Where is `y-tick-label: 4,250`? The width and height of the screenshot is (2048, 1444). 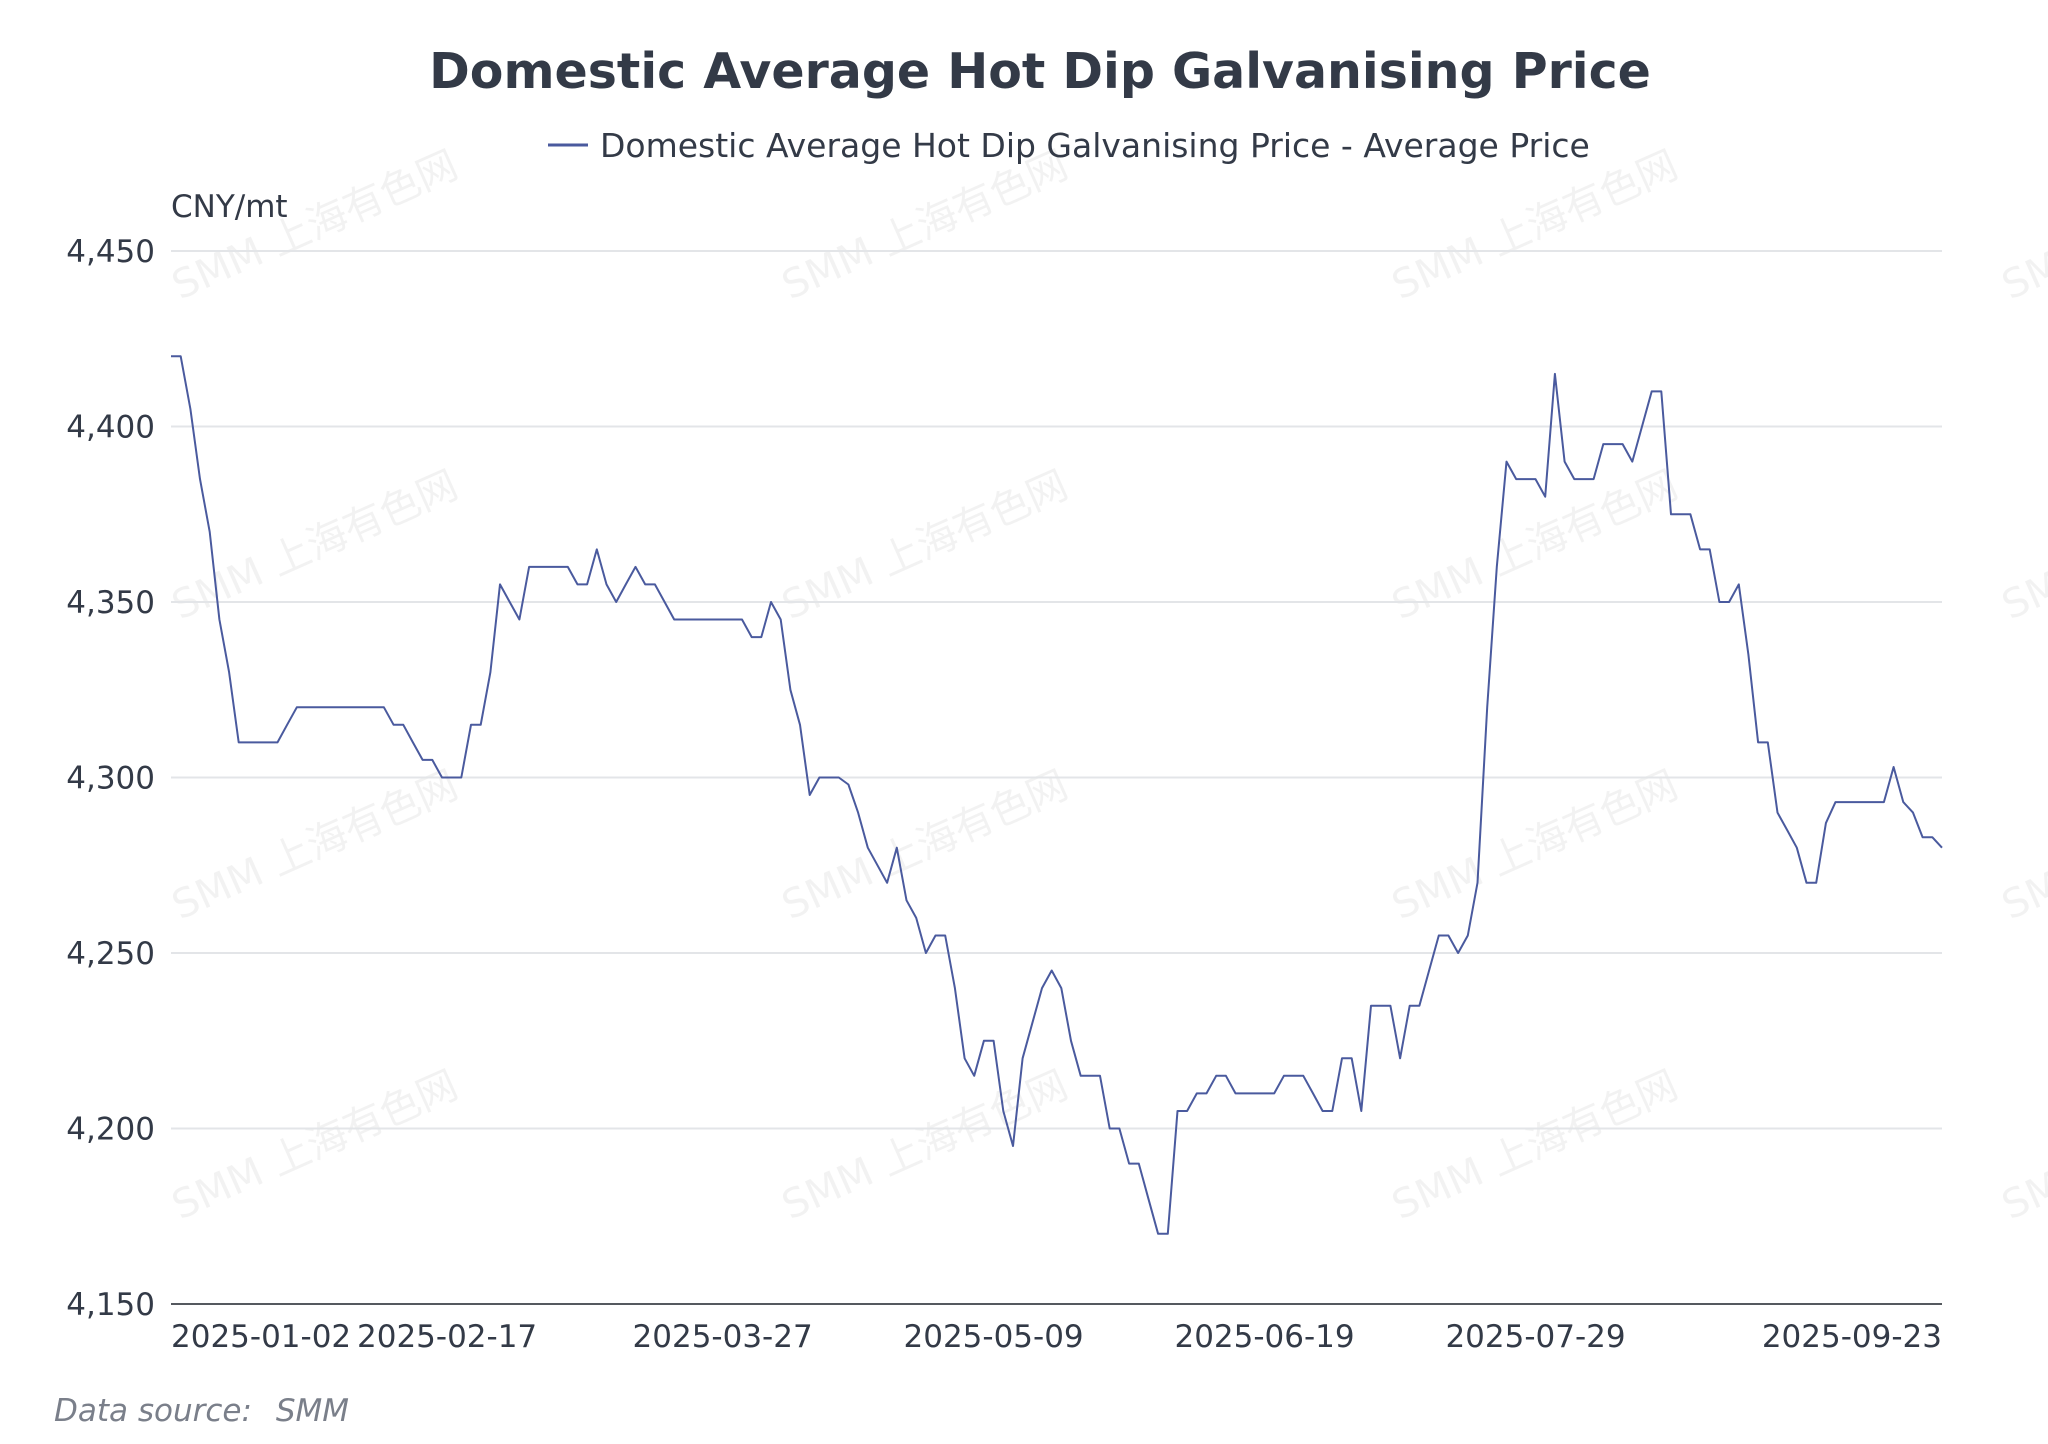
y-tick-label: 4,250 is located at coordinates (110, 954).